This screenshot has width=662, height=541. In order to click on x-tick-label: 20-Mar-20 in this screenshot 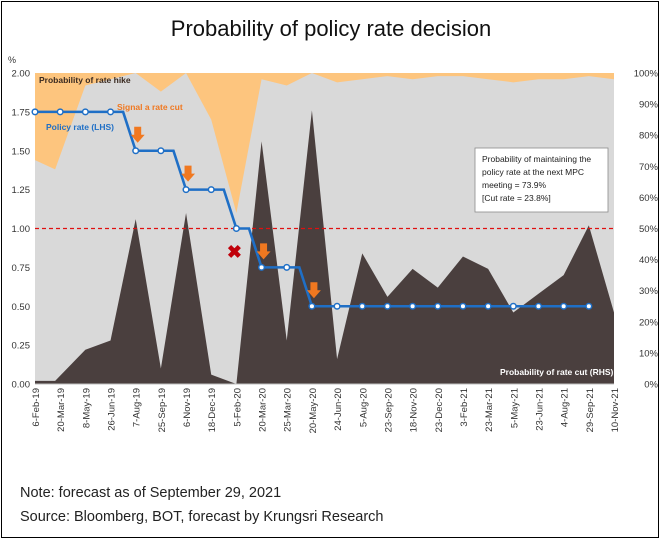, I will do `click(263, 410)`.